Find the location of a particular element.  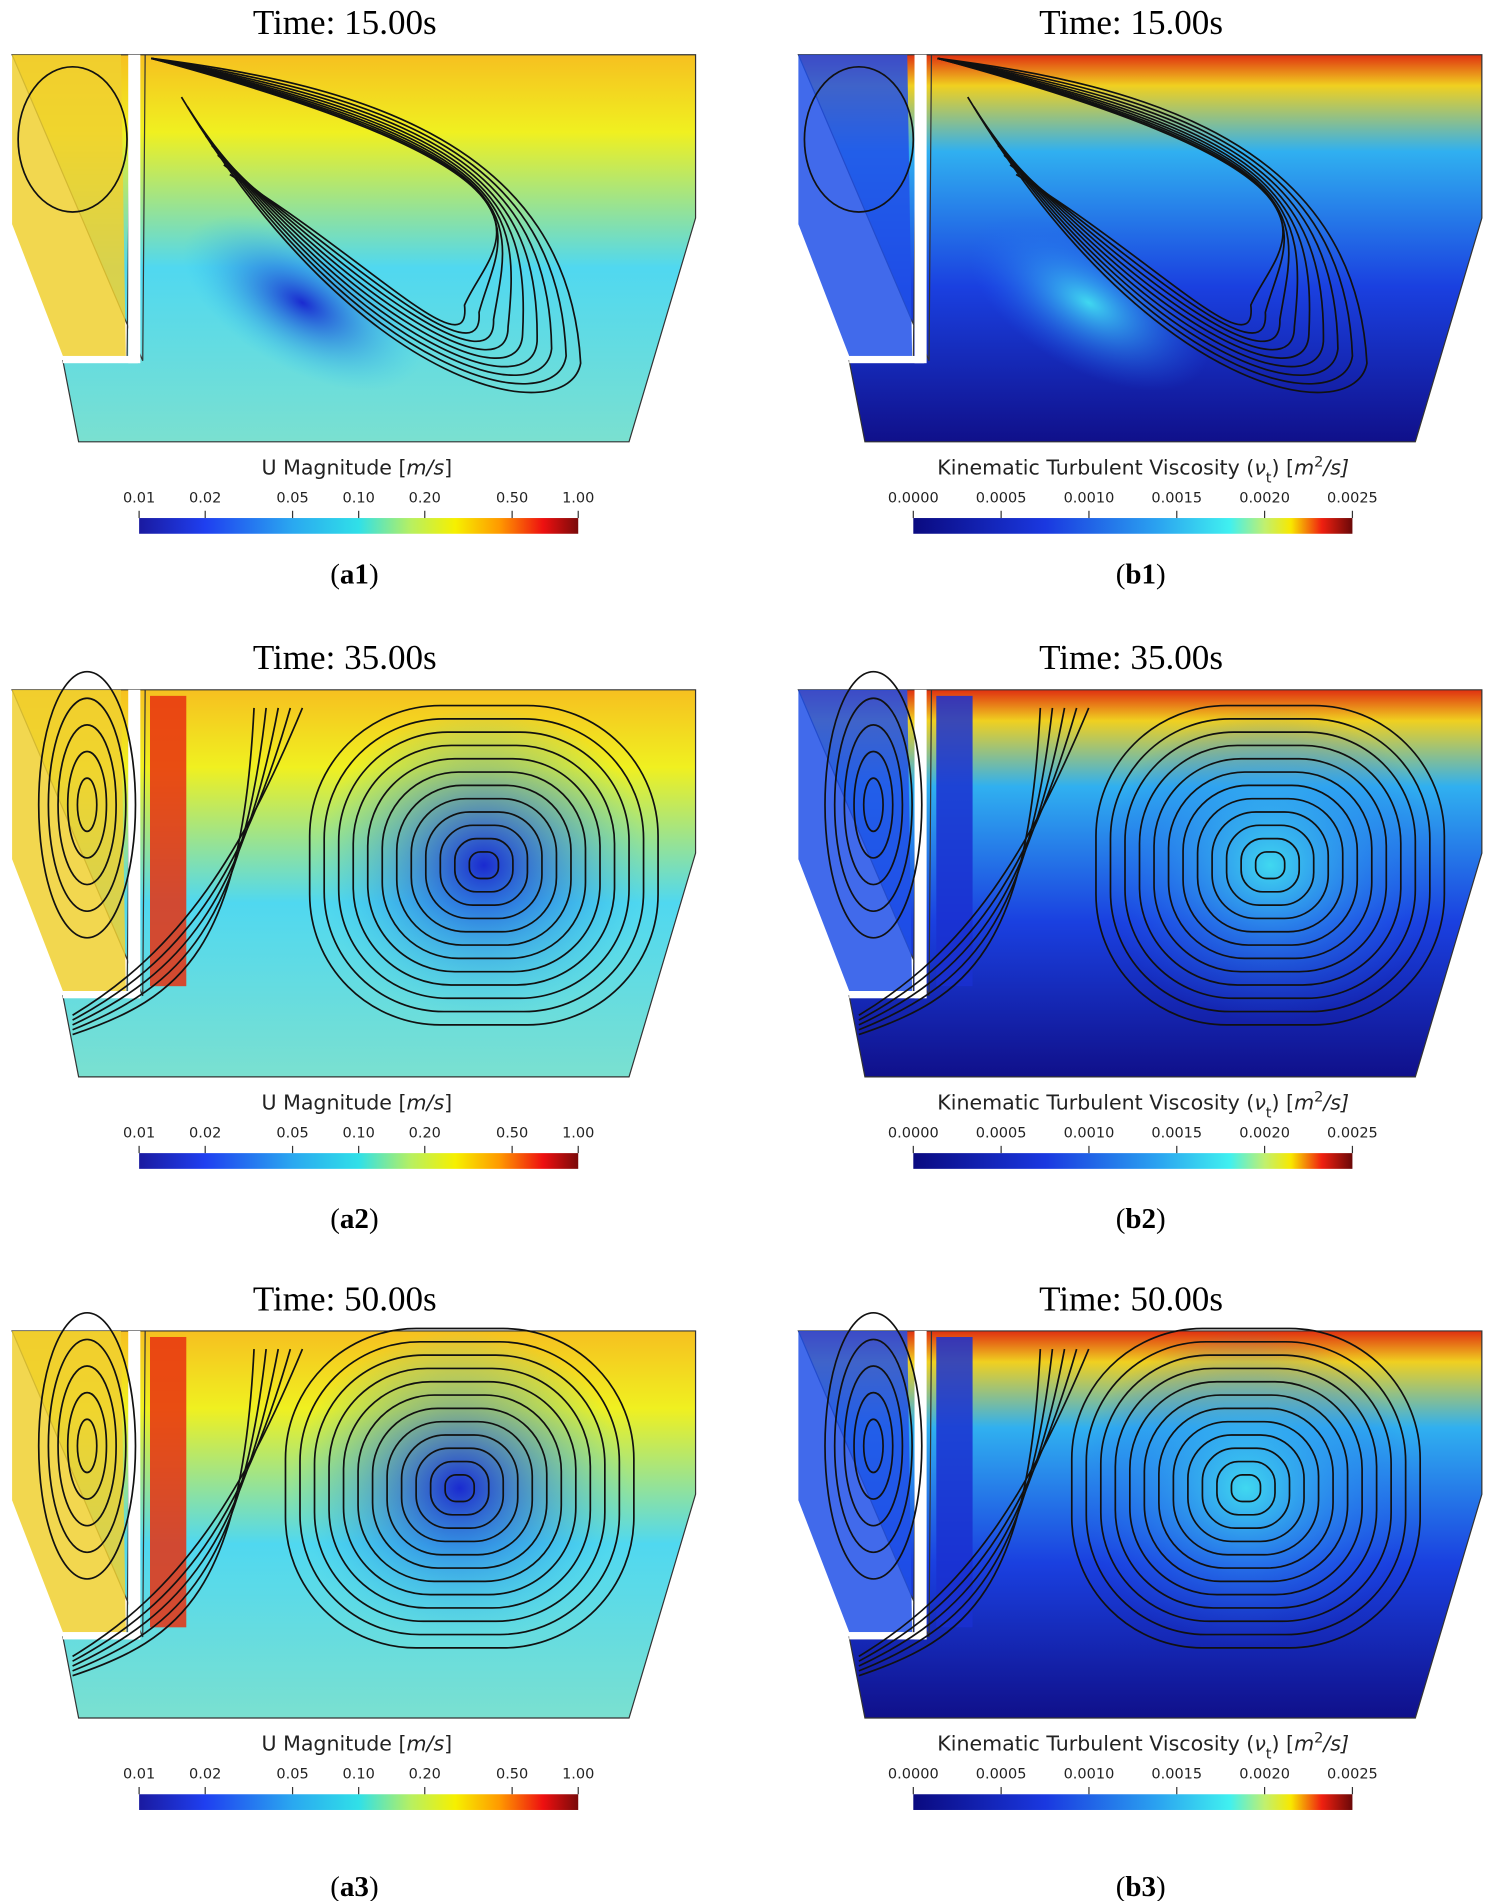

colorbar-tick-label: 0.0020 is located at coordinates (1264, 1133).